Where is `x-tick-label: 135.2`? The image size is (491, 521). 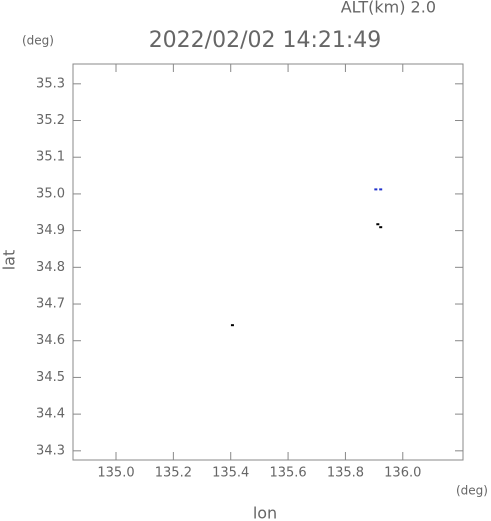
x-tick-label: 135.2 is located at coordinates (173, 473).